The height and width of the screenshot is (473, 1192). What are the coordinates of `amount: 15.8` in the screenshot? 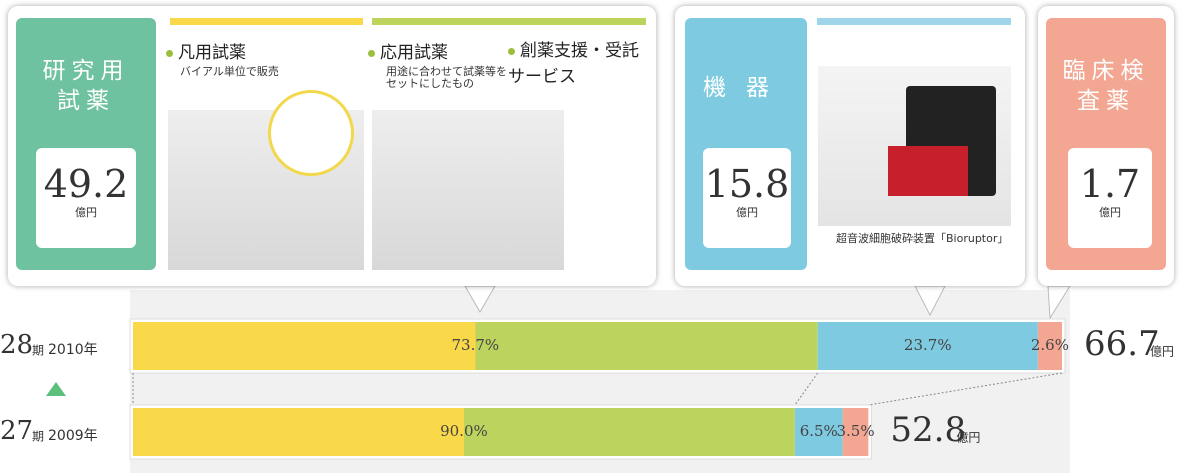 It's located at (747, 184).